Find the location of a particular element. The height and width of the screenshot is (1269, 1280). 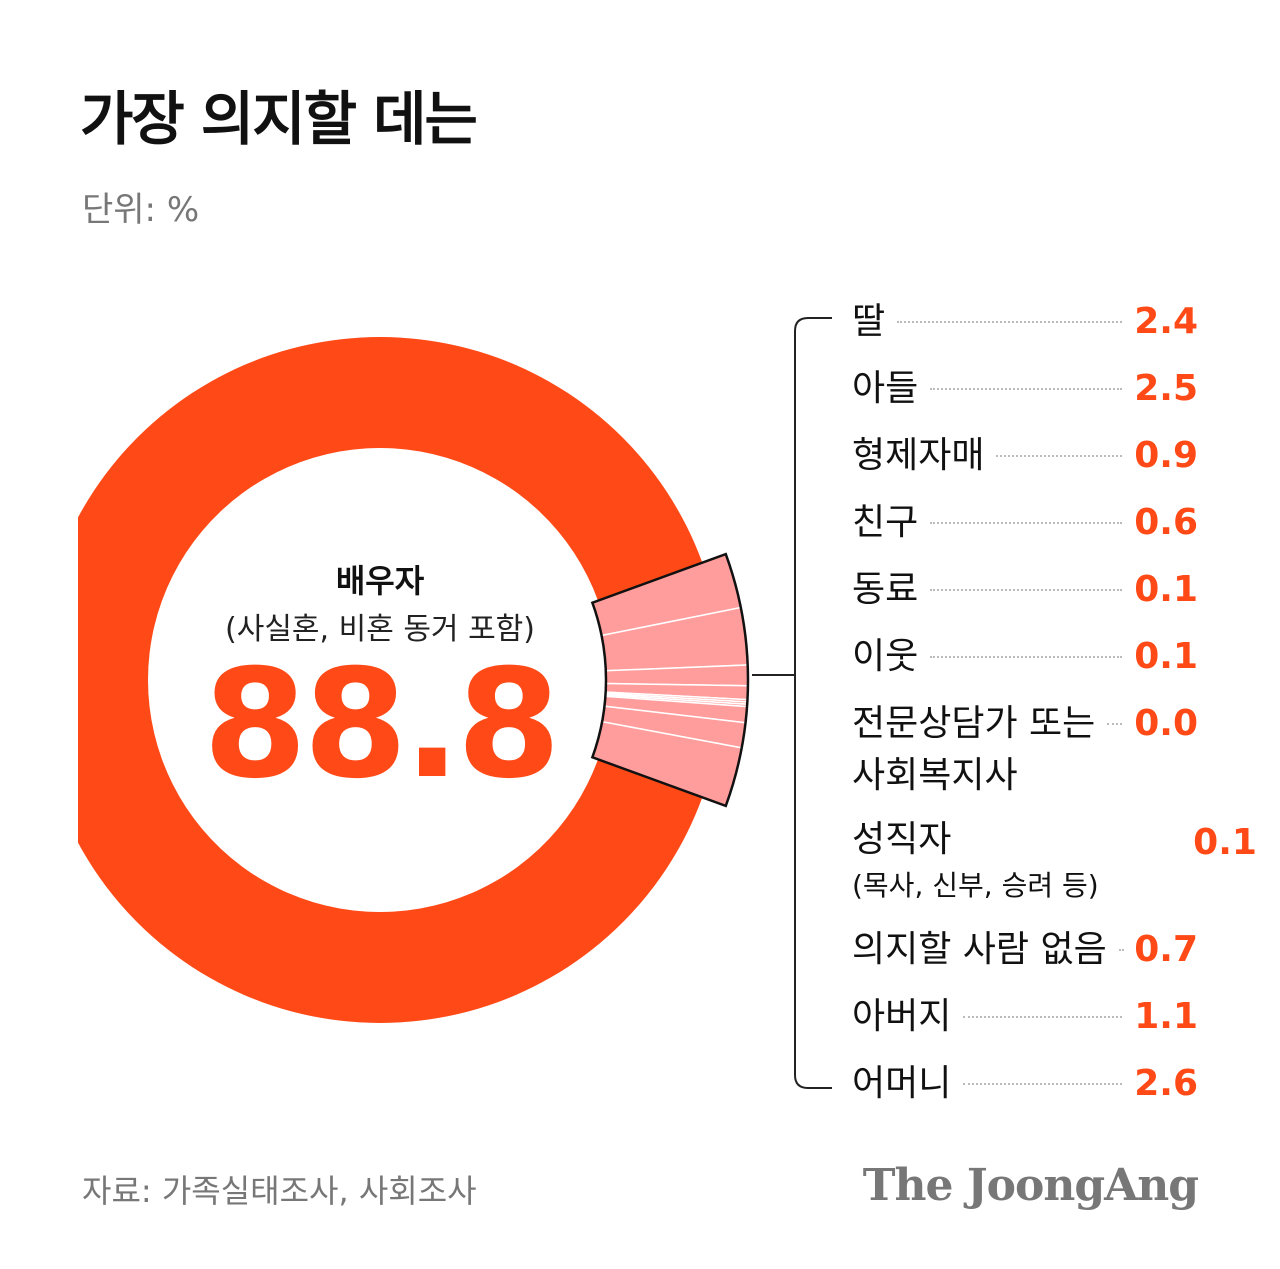

legend-row: 형제자매 0.9 is located at coordinates (1025, 456).